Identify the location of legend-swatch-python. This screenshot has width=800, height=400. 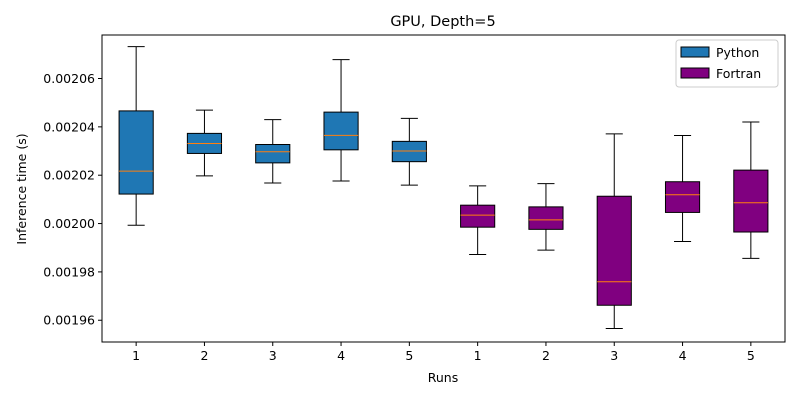
(695, 52).